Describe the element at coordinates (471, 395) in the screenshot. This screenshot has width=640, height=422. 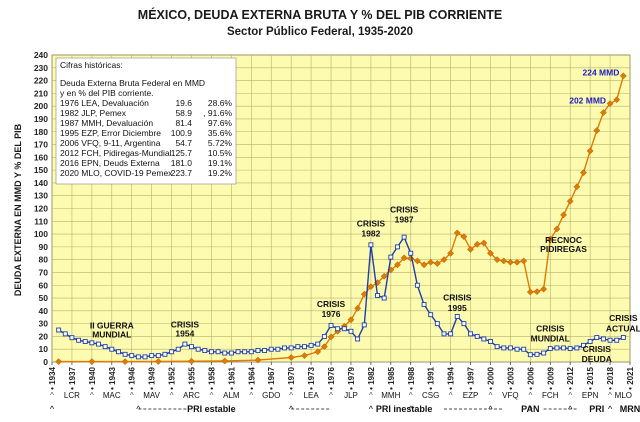
I see `president-label: EZP` at that location.